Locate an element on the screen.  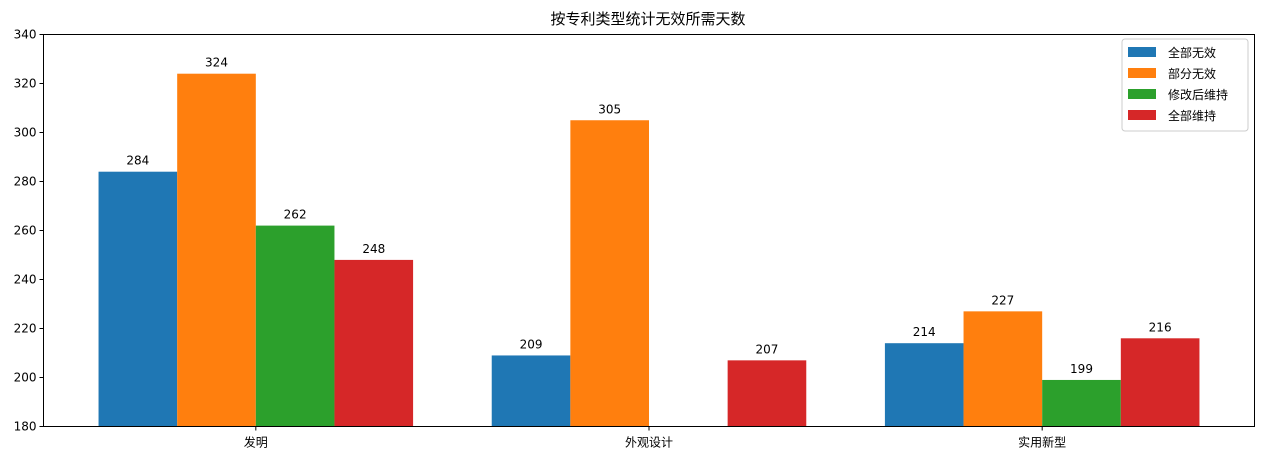
legend-box is located at coordinates (1185, 85).